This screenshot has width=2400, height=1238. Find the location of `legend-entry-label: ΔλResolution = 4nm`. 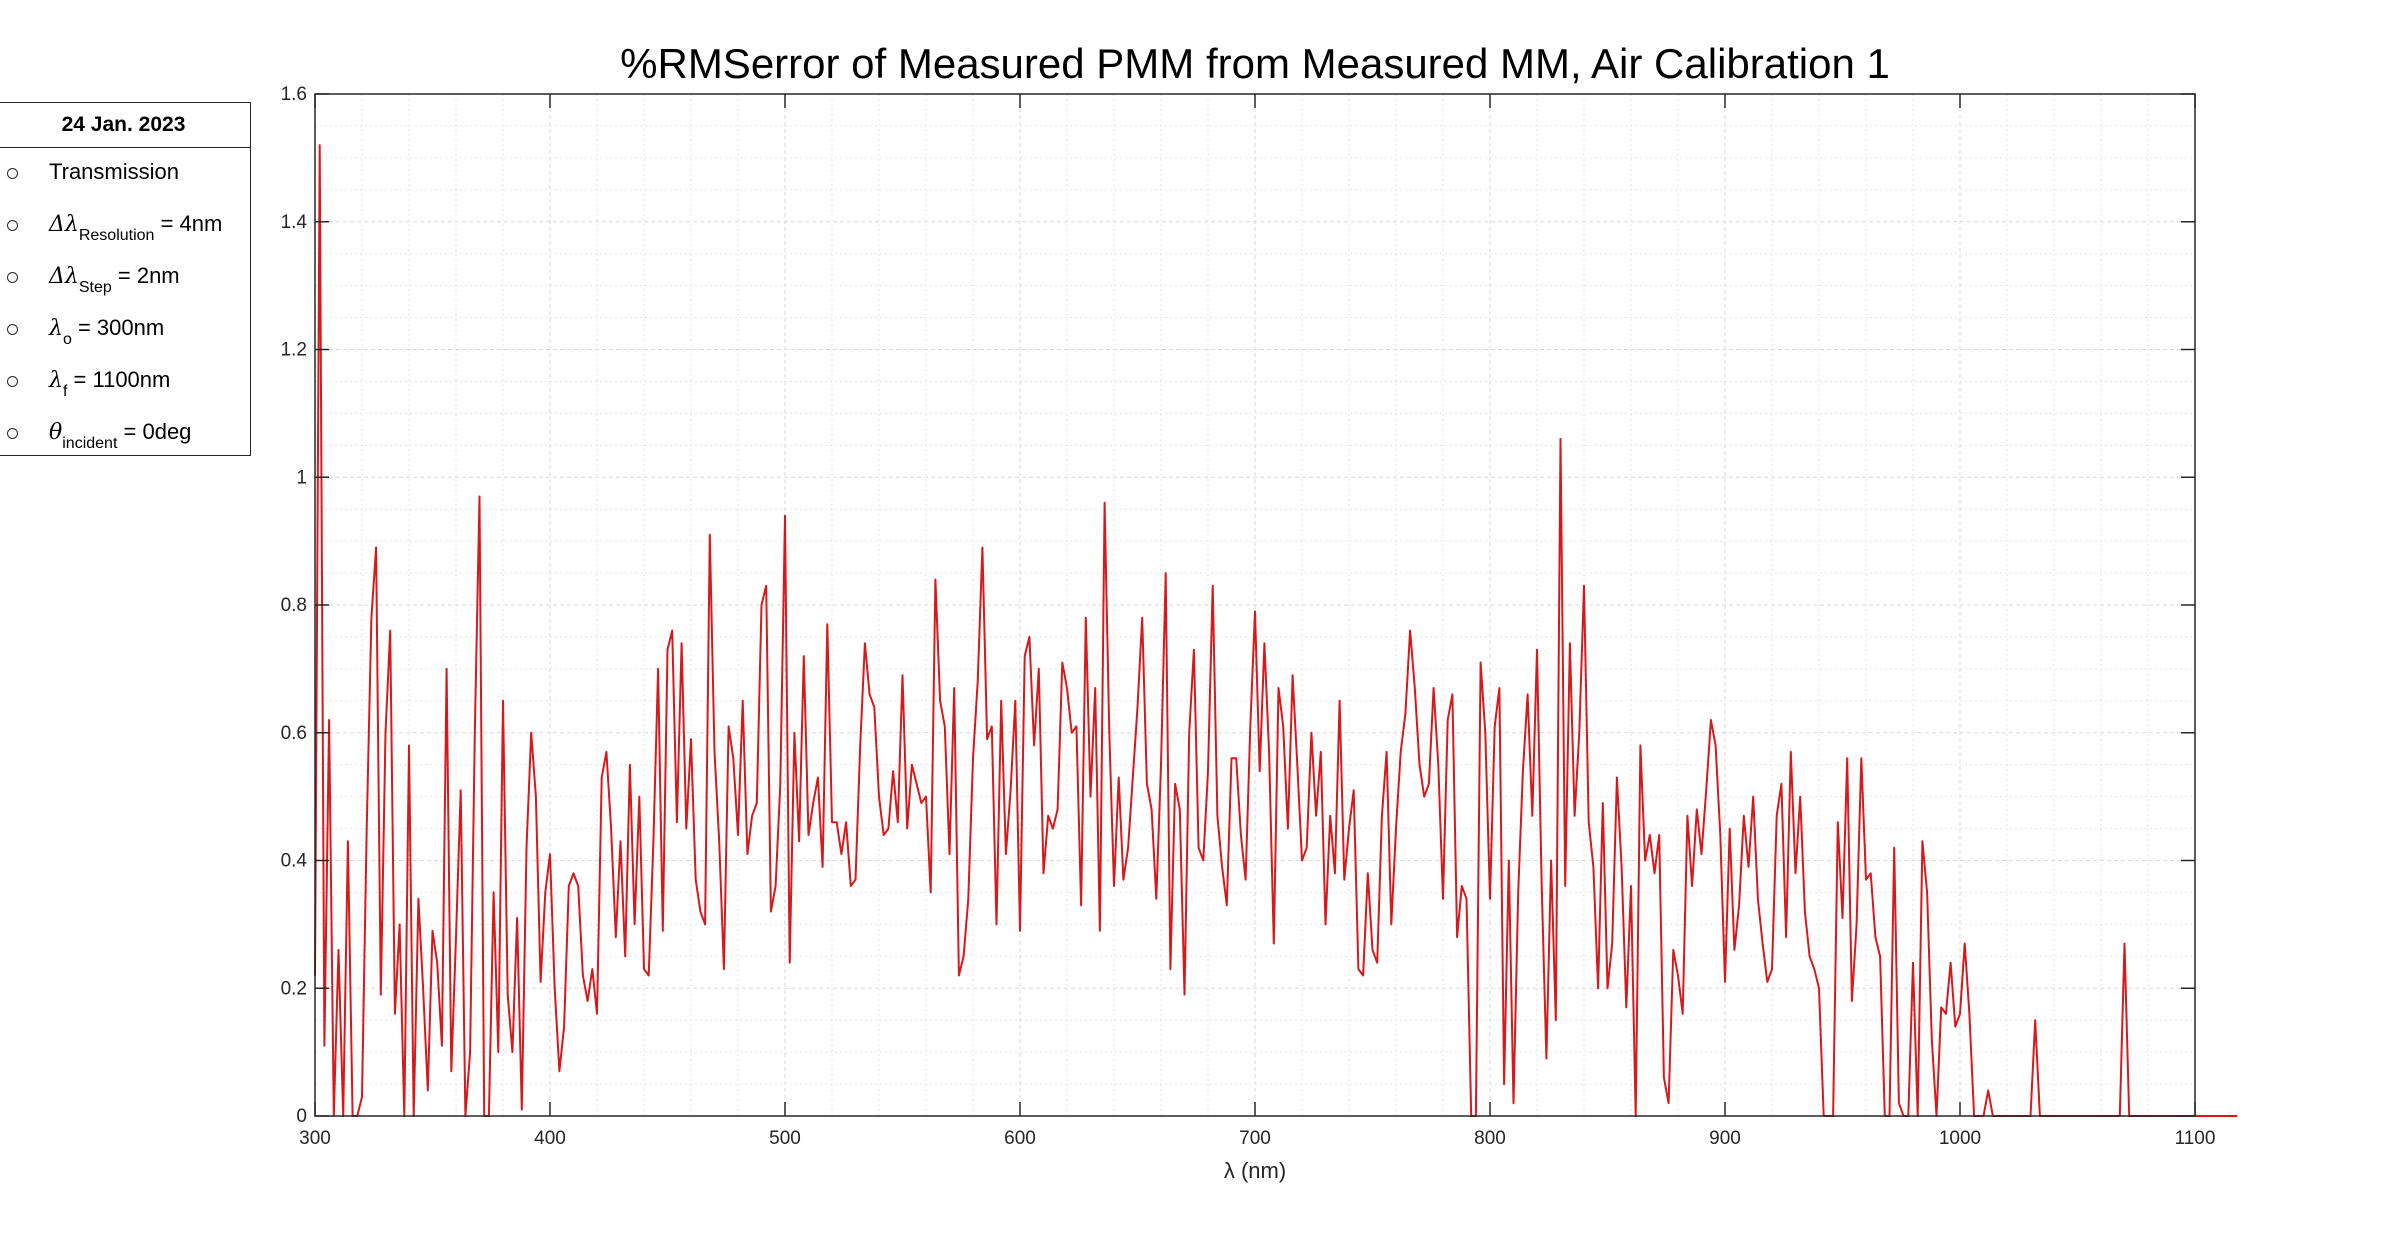

legend-entry-label: ΔλResolution = 4nm is located at coordinates (136, 227).